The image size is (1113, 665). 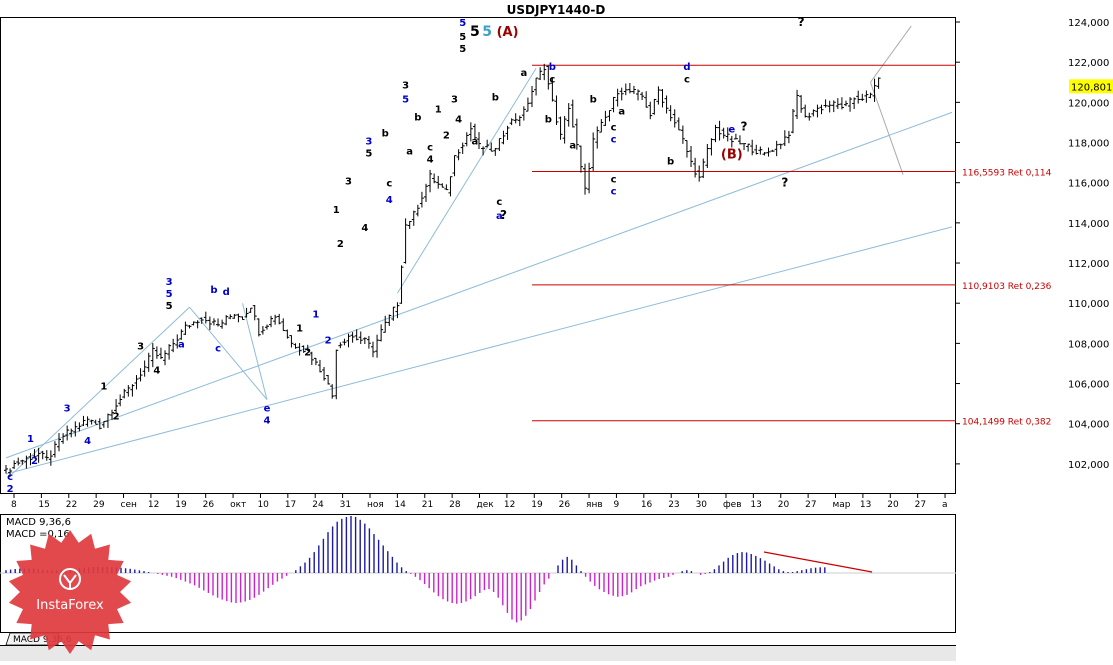 What do you see at coordinates (1088, 103) in the screenshot?
I see `price-tick-label: 120,000` at bounding box center [1088, 103].